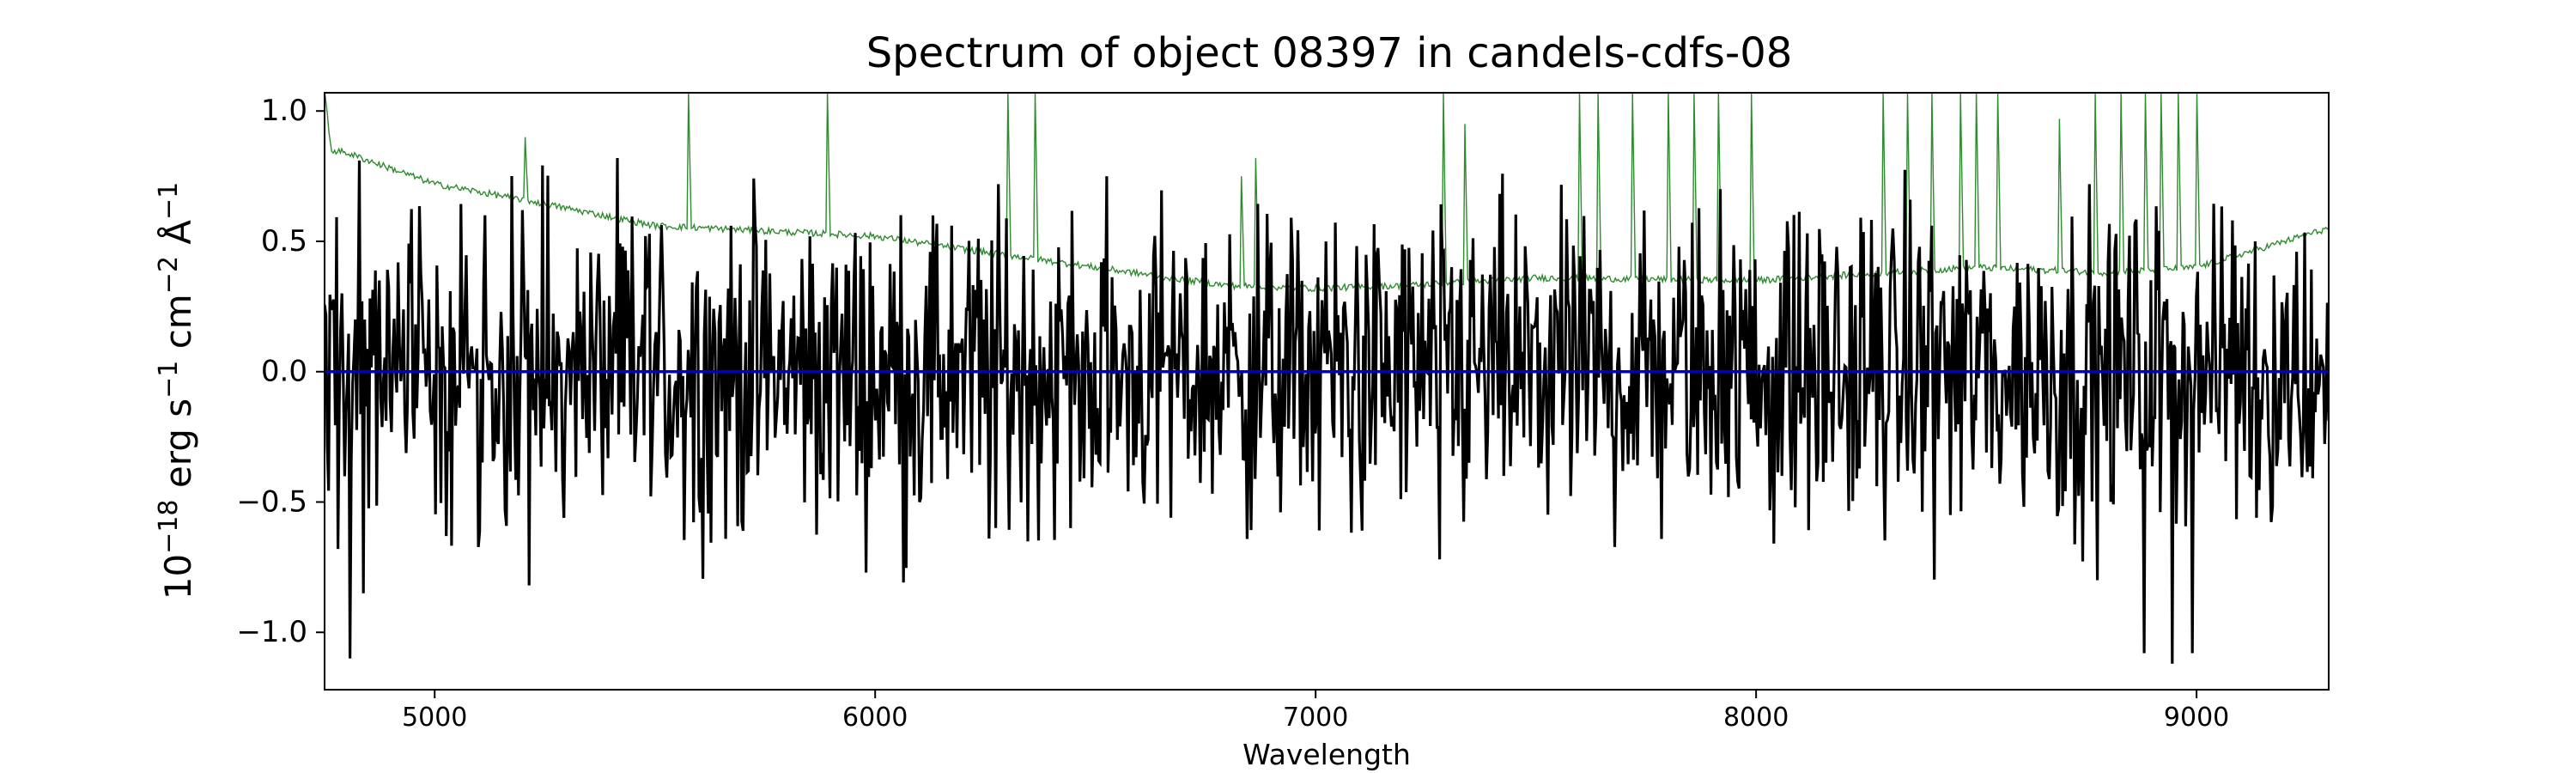  I want to click on x-axis: 5000 6000 7000 8000 9000, so click(1316, 711).